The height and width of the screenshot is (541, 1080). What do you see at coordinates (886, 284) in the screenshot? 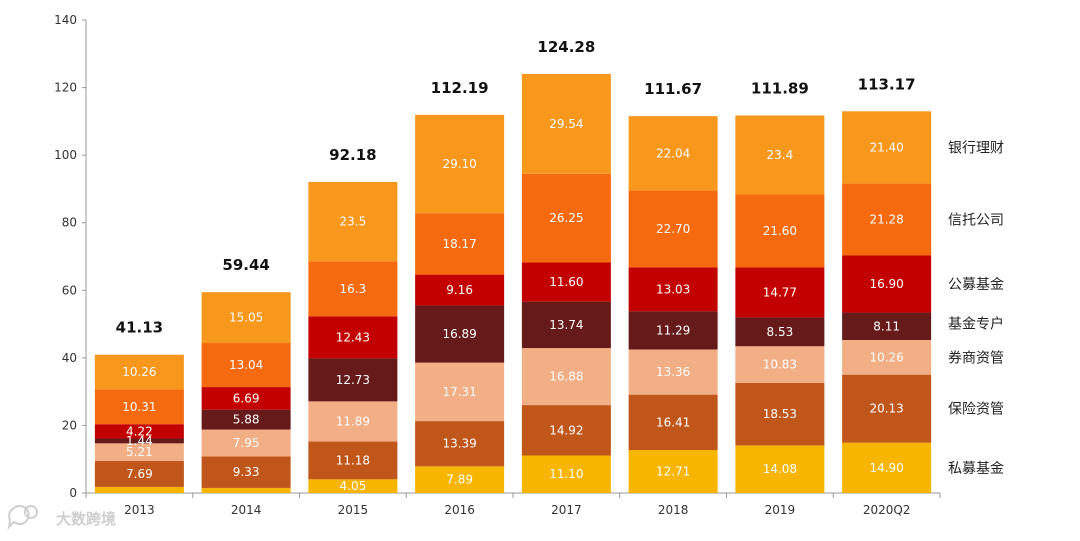
I see `data-label: 16.90` at bounding box center [886, 284].